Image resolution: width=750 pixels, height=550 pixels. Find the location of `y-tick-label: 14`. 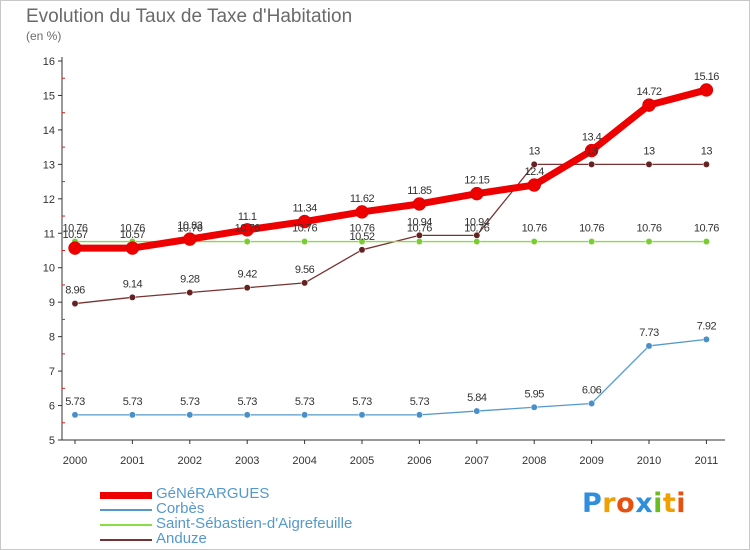

y-tick-label: 14 is located at coordinates (49, 131).